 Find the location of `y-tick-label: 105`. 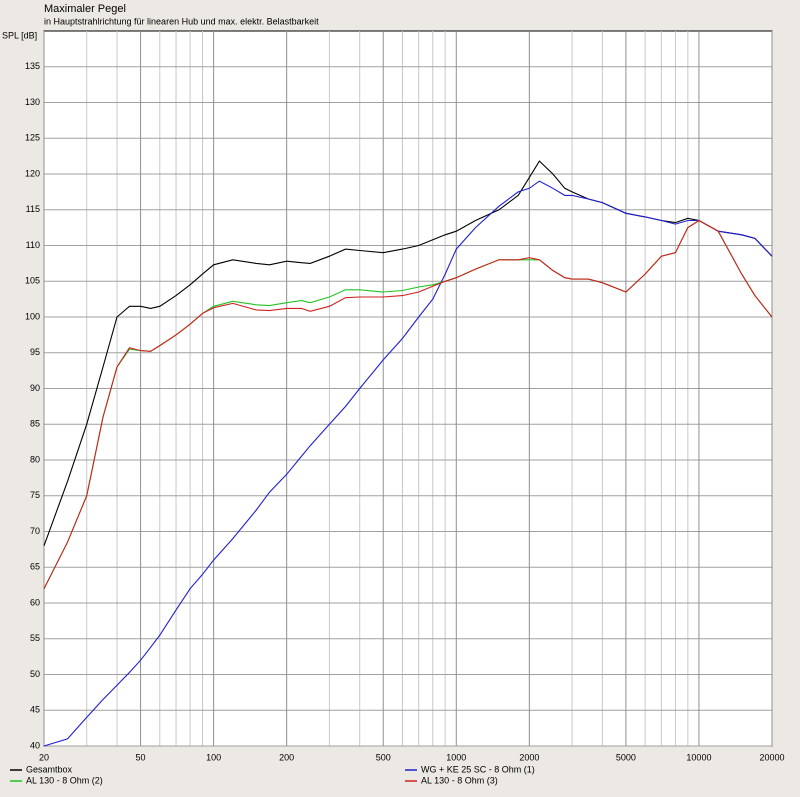

y-tick-label: 105 is located at coordinates (32, 281).